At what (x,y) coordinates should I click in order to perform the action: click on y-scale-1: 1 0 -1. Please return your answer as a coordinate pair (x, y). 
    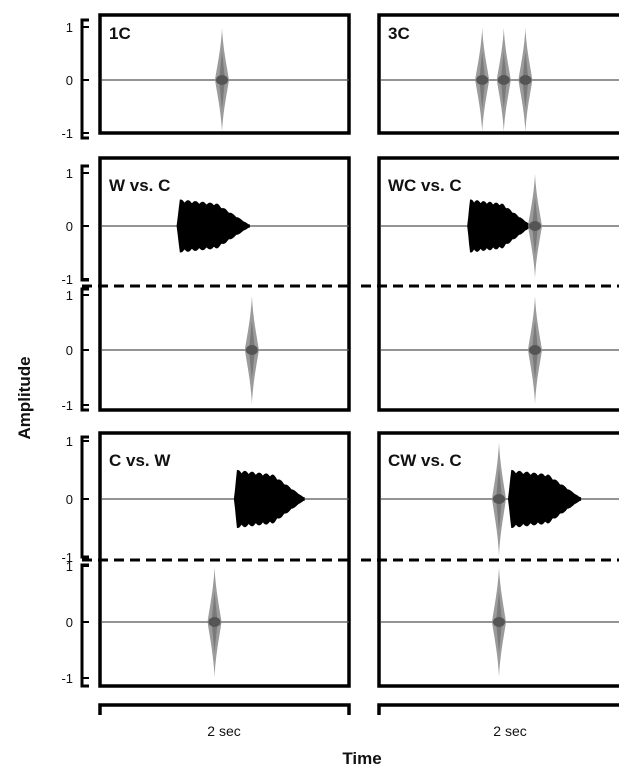
    Looking at the image, I should click on (75, 79).